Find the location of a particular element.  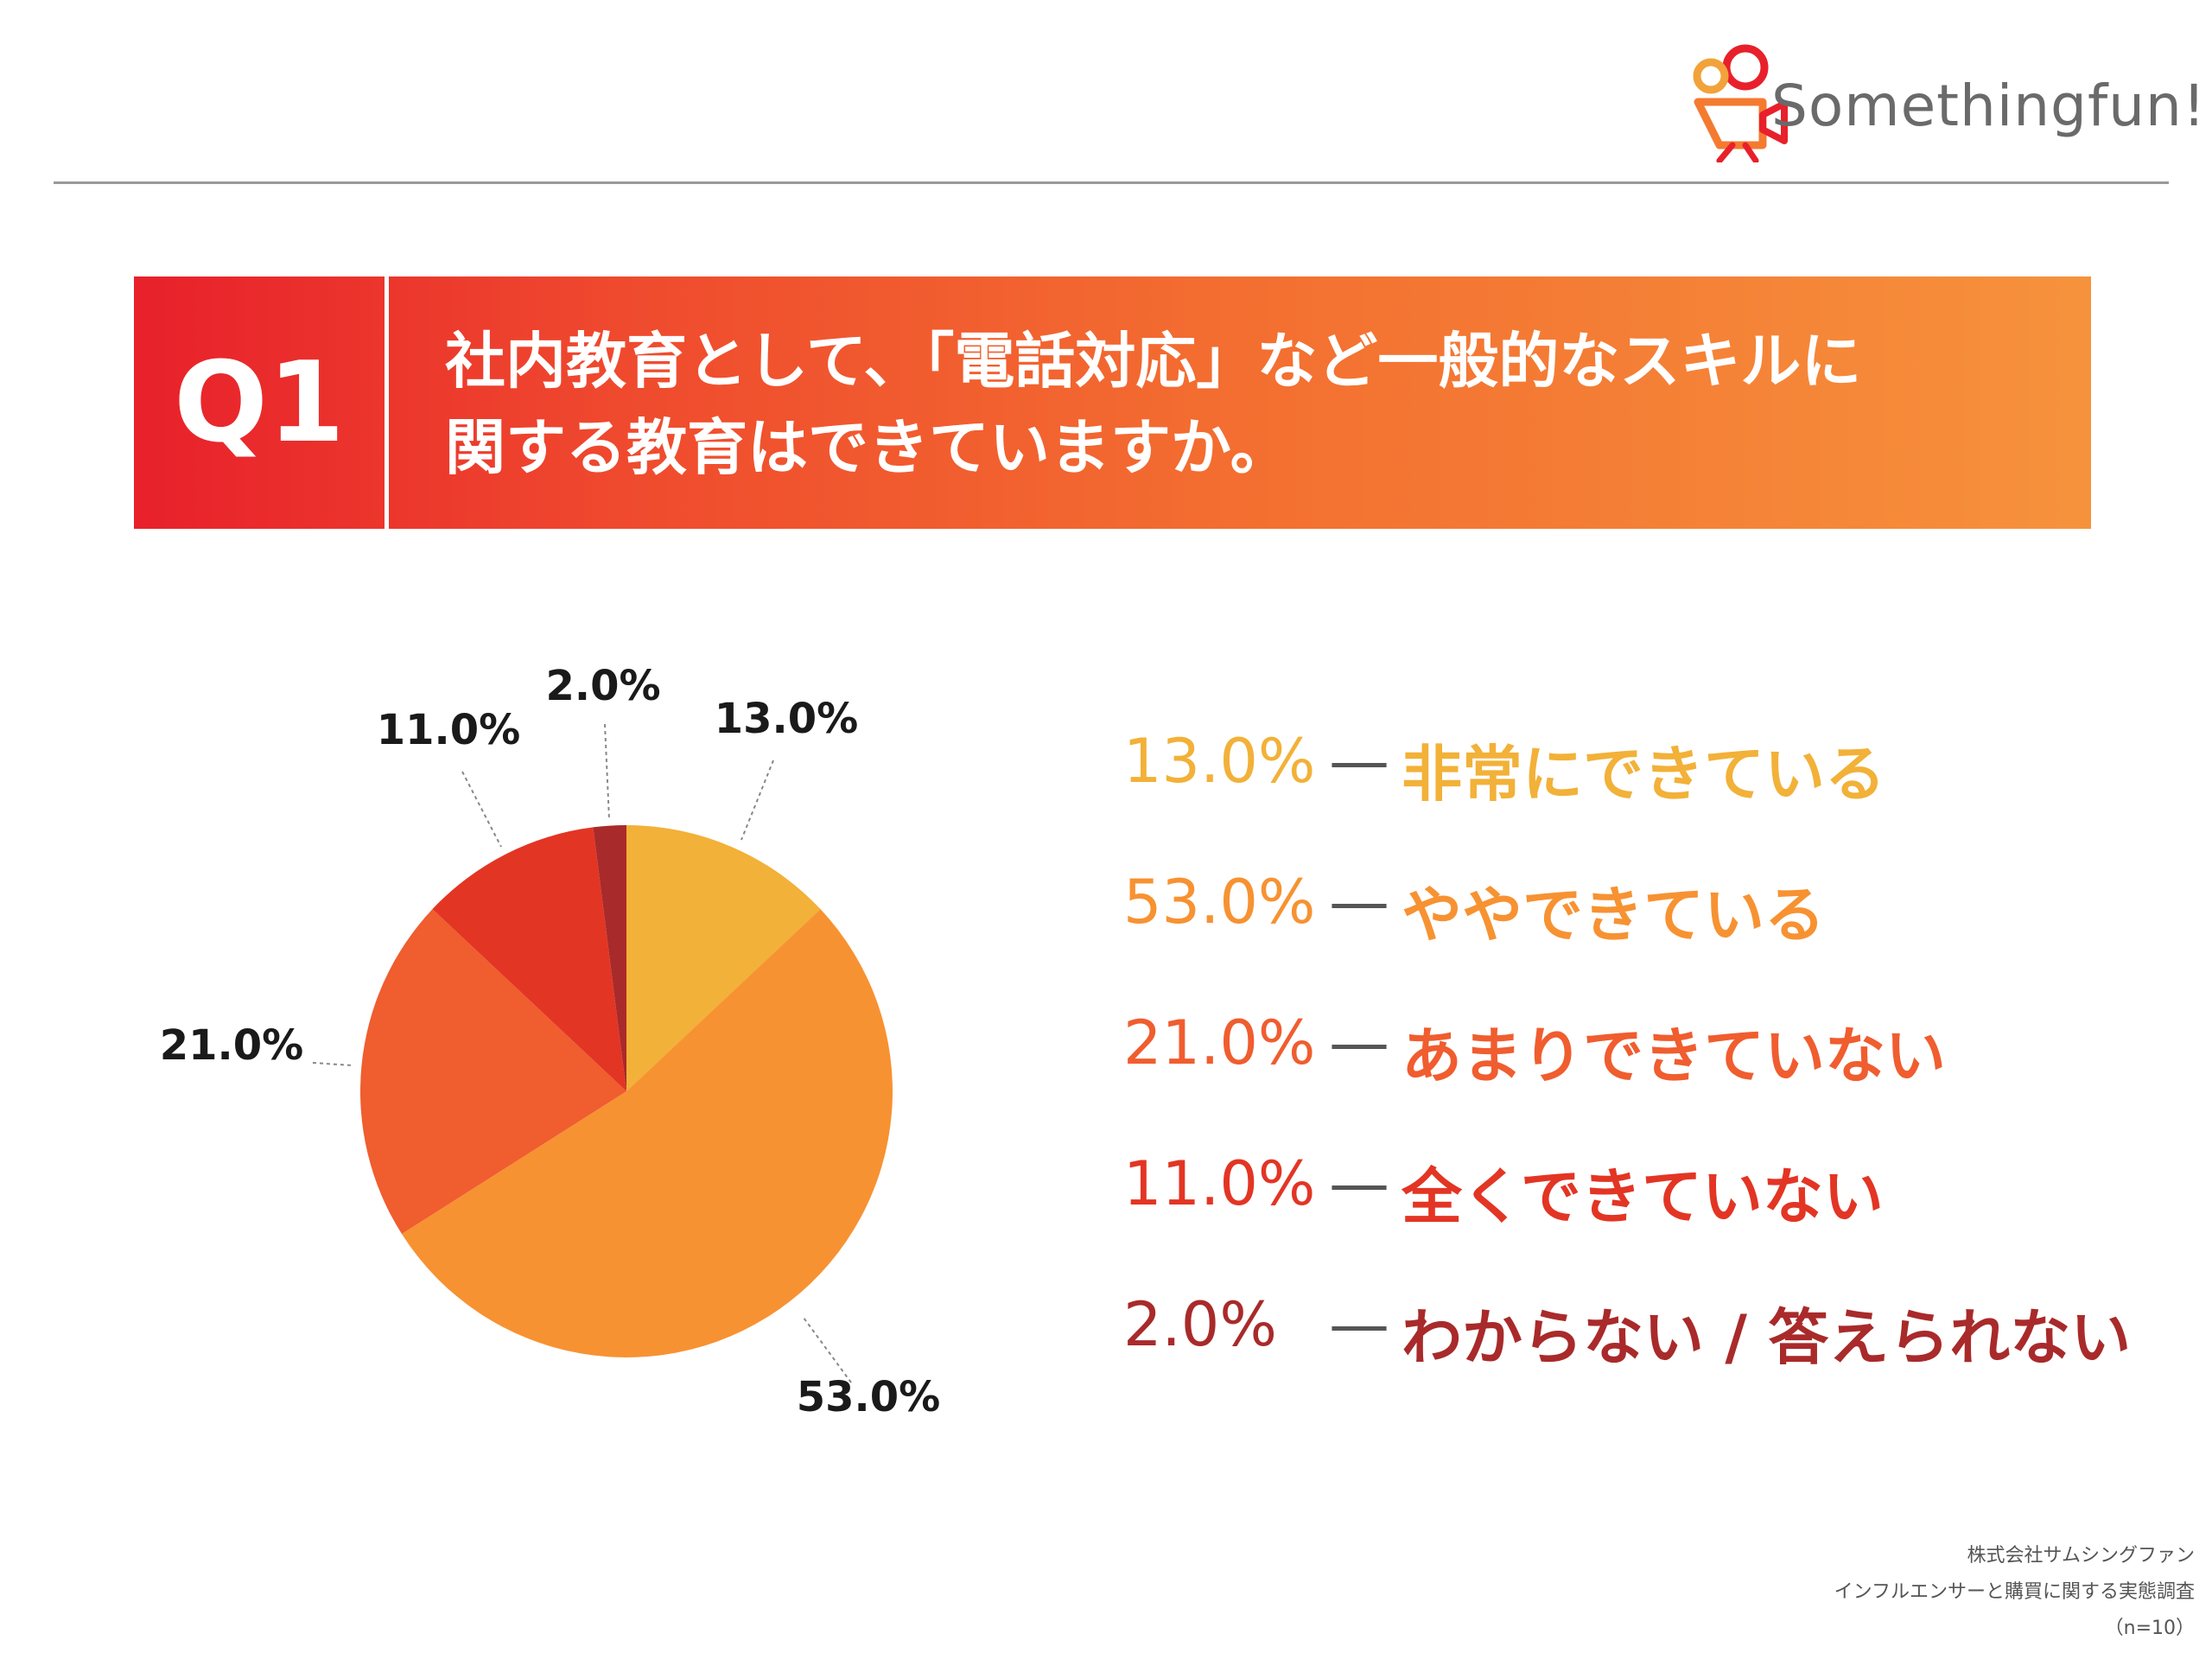

footer-company: 株式会社サムシングファン is located at coordinates (2081, 1556).